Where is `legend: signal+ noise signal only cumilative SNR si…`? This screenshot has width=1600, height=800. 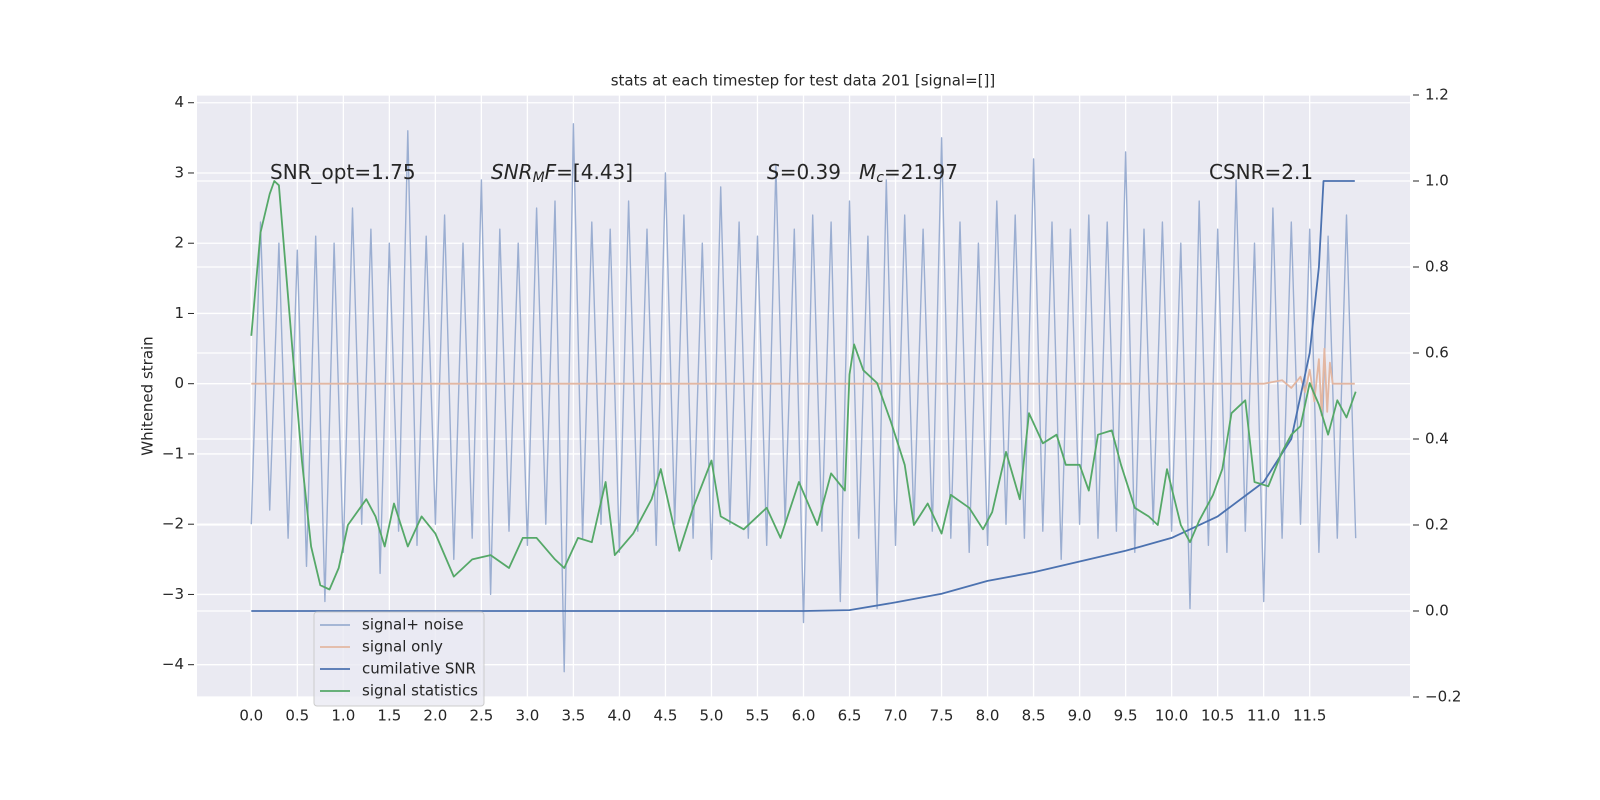 legend: signal+ noise signal only cumilative SNR si… is located at coordinates (399, 659).